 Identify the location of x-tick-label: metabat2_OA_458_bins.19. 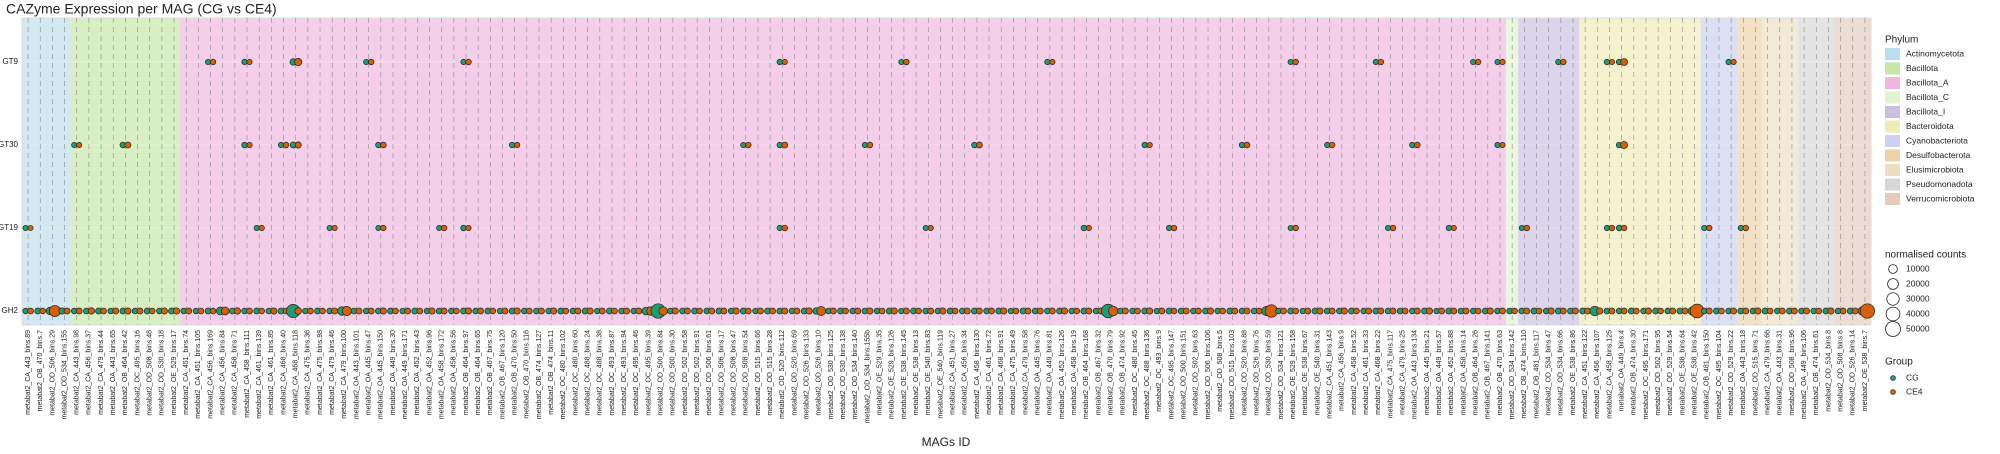
(1074, 372).